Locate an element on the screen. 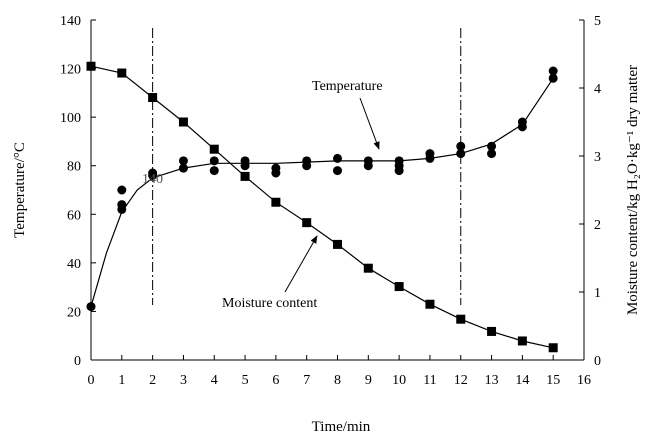  y-right-tick-label: 1 is located at coordinates (597, 293).